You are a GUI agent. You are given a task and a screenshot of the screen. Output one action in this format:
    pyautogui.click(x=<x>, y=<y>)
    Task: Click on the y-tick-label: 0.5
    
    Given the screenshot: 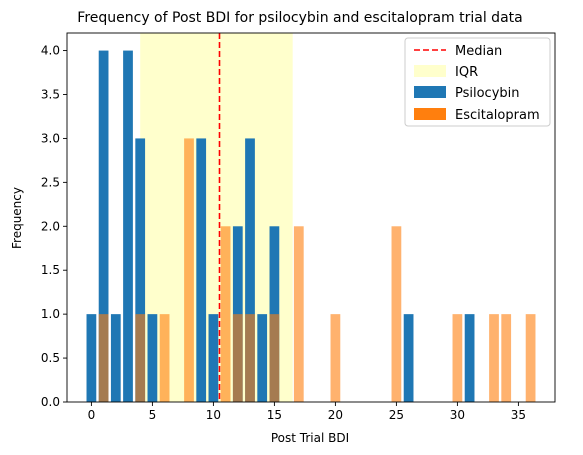 What is the action you would take?
    pyautogui.click(x=50, y=358)
    